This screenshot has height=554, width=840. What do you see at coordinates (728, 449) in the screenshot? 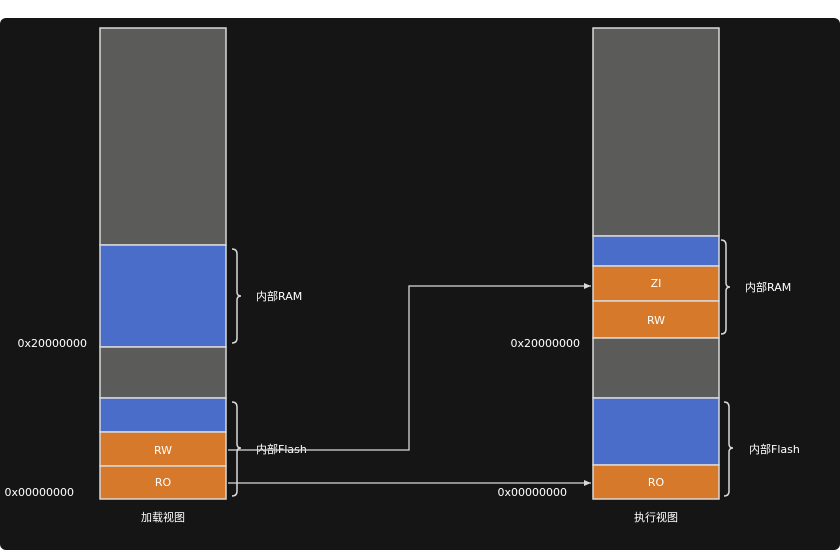
I see `exec-flash-brace` at bounding box center [728, 449].